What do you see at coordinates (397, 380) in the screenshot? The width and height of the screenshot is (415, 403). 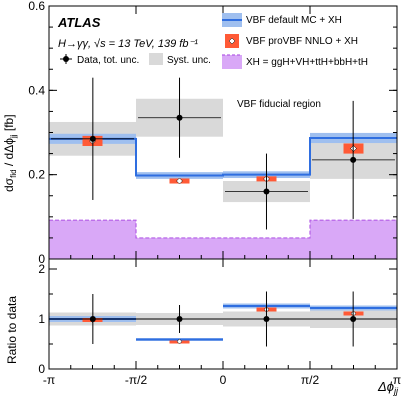 I see `x-tick-label: π` at bounding box center [397, 380].